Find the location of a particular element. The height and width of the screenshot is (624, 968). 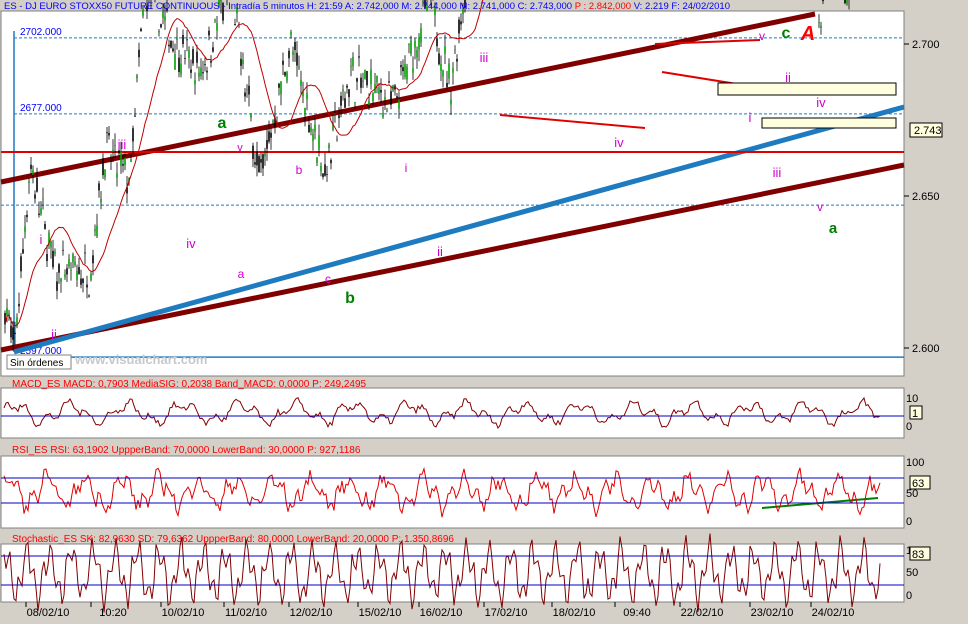

x-tick-label: 22/02/10 is located at coordinates (702, 613).